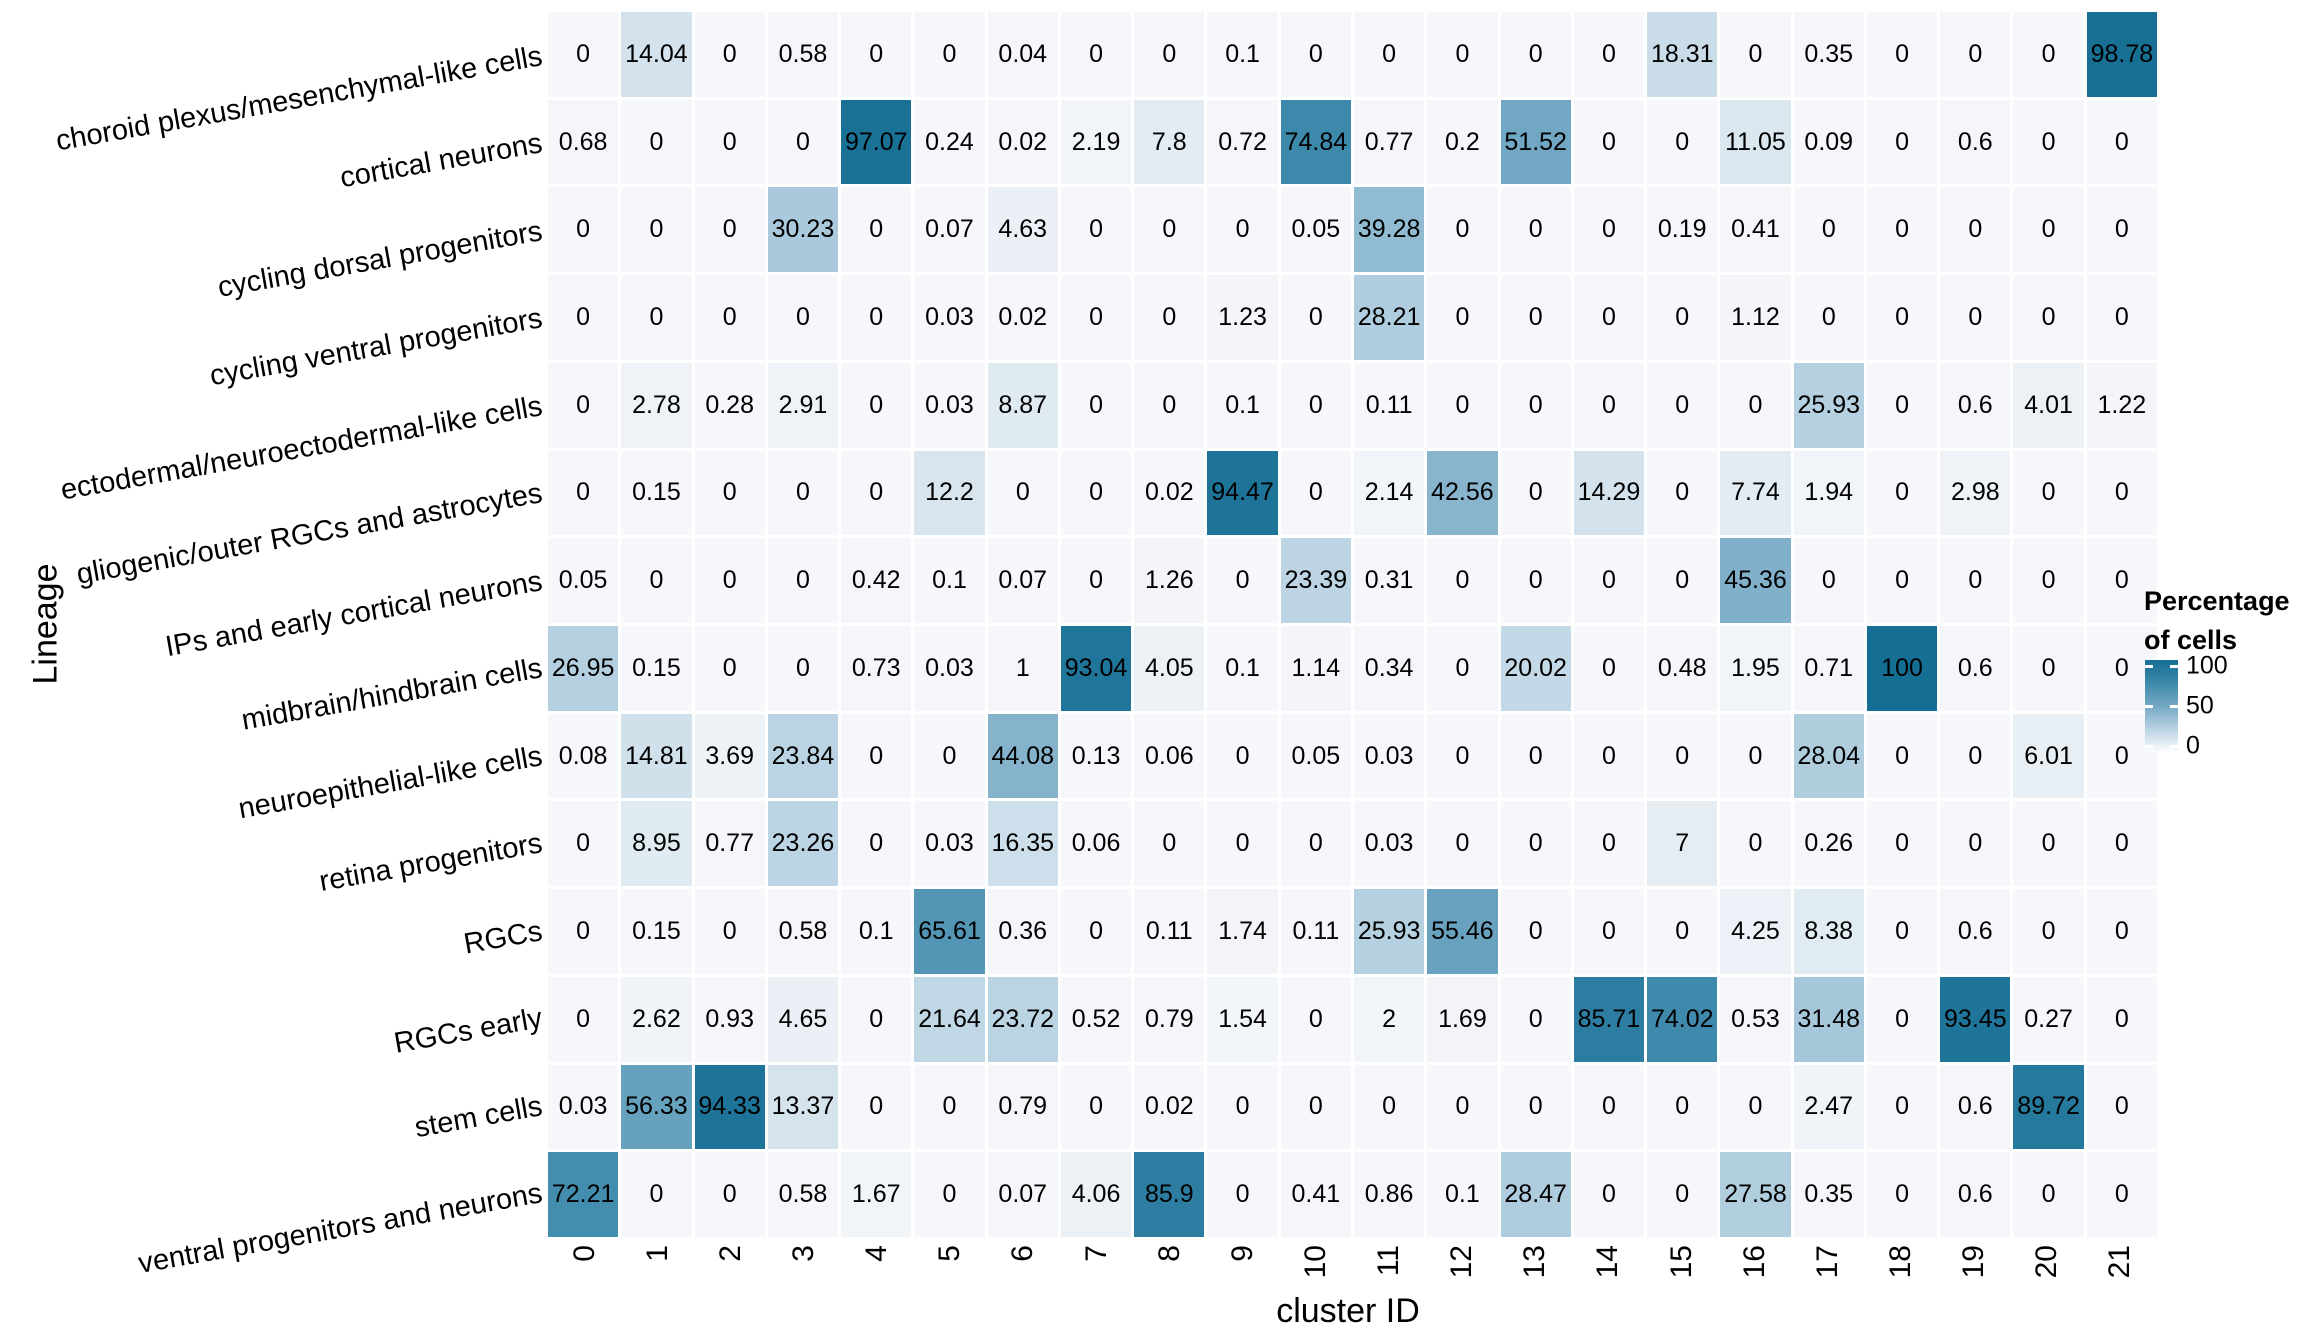 The height and width of the screenshot is (1344, 2304). I want to click on heatmap-cell: 1.94, so click(1828, 493).